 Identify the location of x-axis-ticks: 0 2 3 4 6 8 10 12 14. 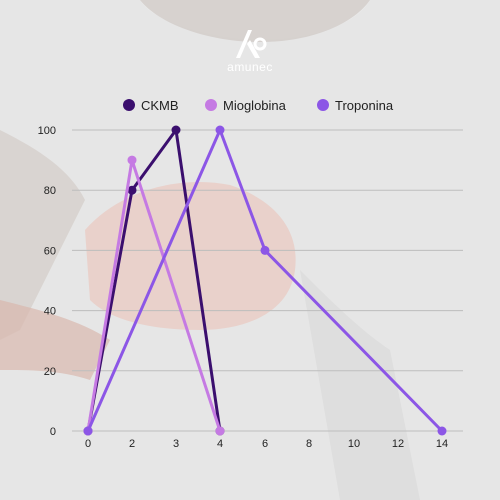
(266, 444).